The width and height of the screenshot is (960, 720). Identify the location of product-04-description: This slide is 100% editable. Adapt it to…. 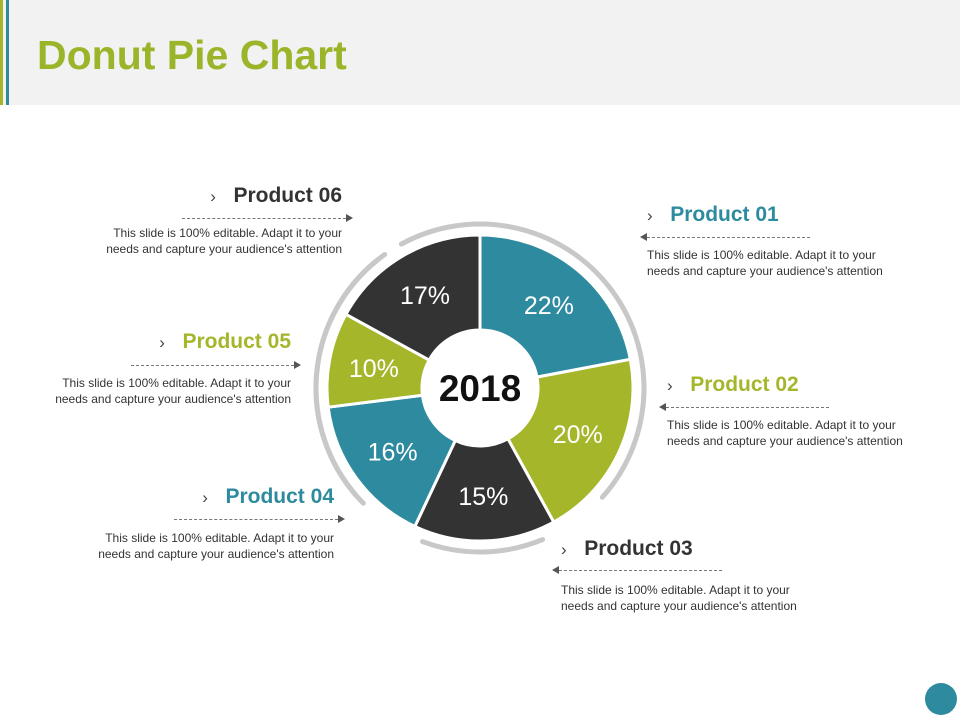
(216, 546).